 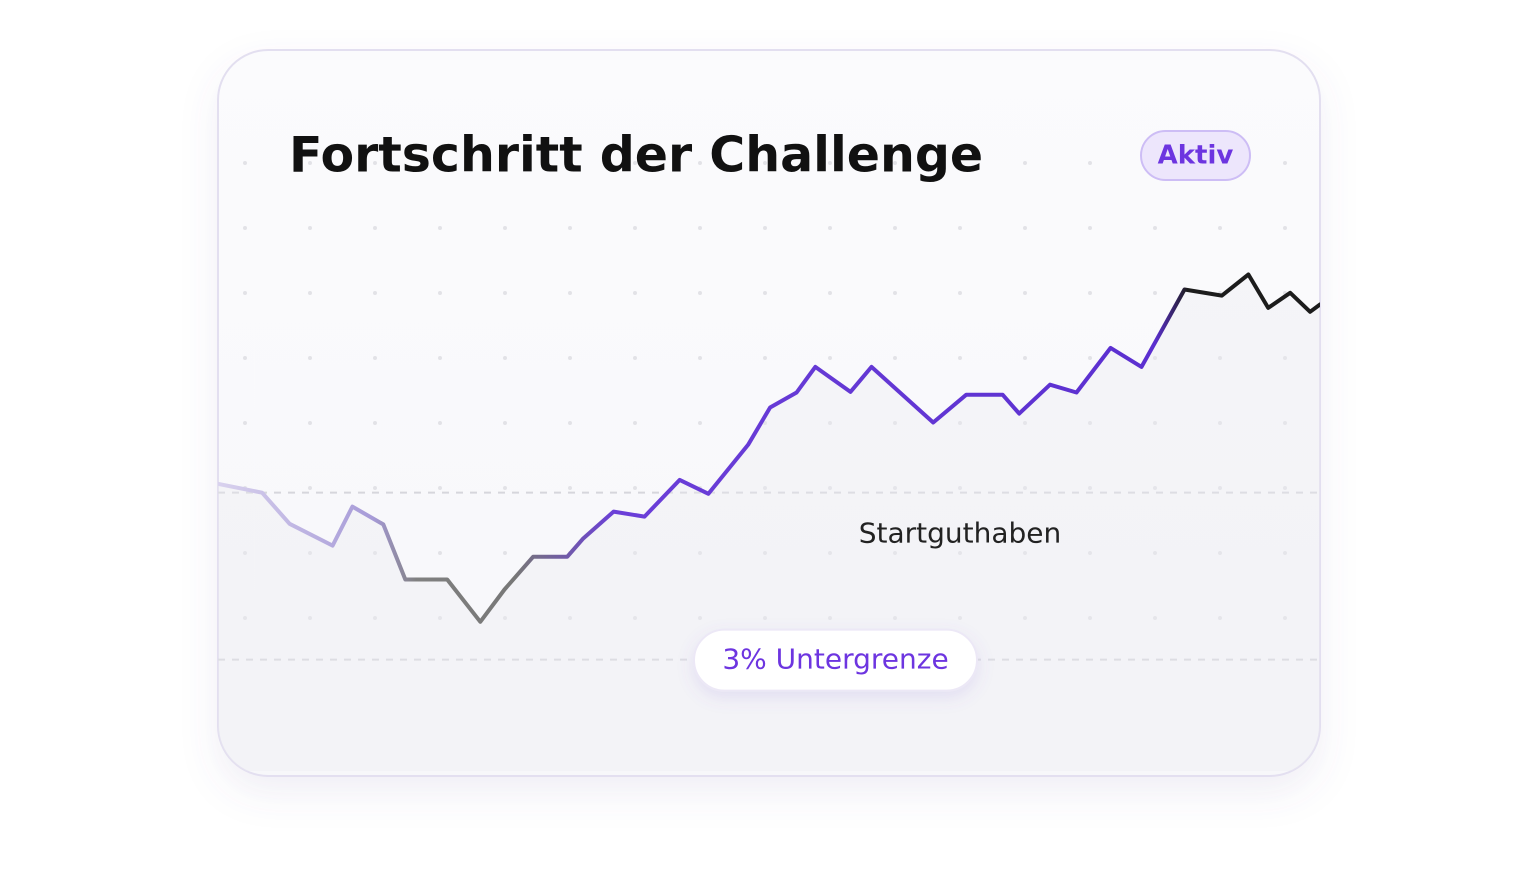 I want to click on badge, so click(x=1195, y=155).